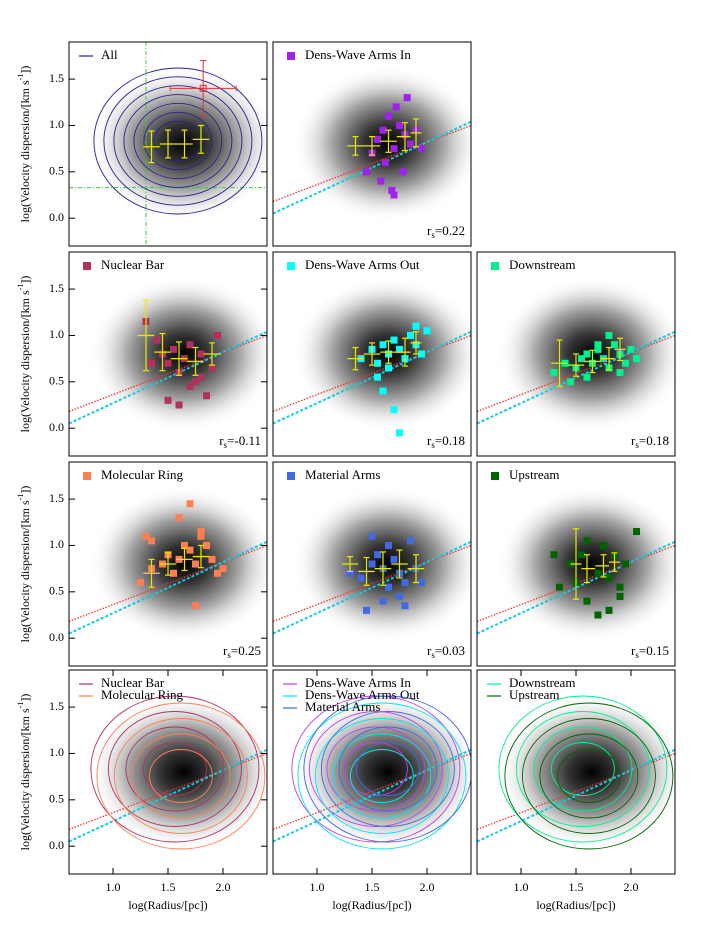 This screenshot has width=706, height=941. Describe the element at coordinates (203, 88) in the screenshot. I see `error-center` at that location.